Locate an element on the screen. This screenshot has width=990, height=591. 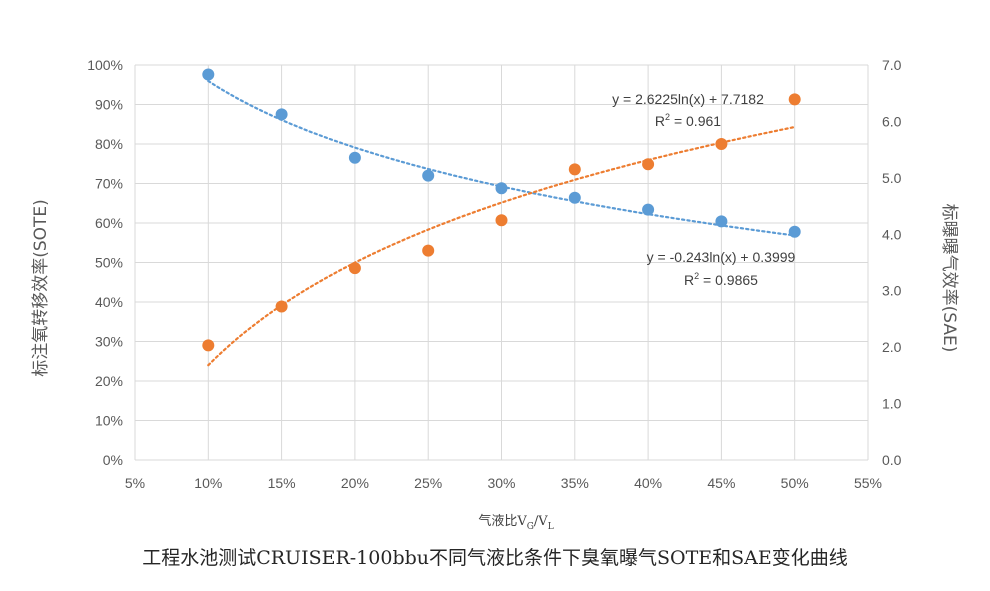
x-tick-label: 50% is located at coordinates (795, 483).